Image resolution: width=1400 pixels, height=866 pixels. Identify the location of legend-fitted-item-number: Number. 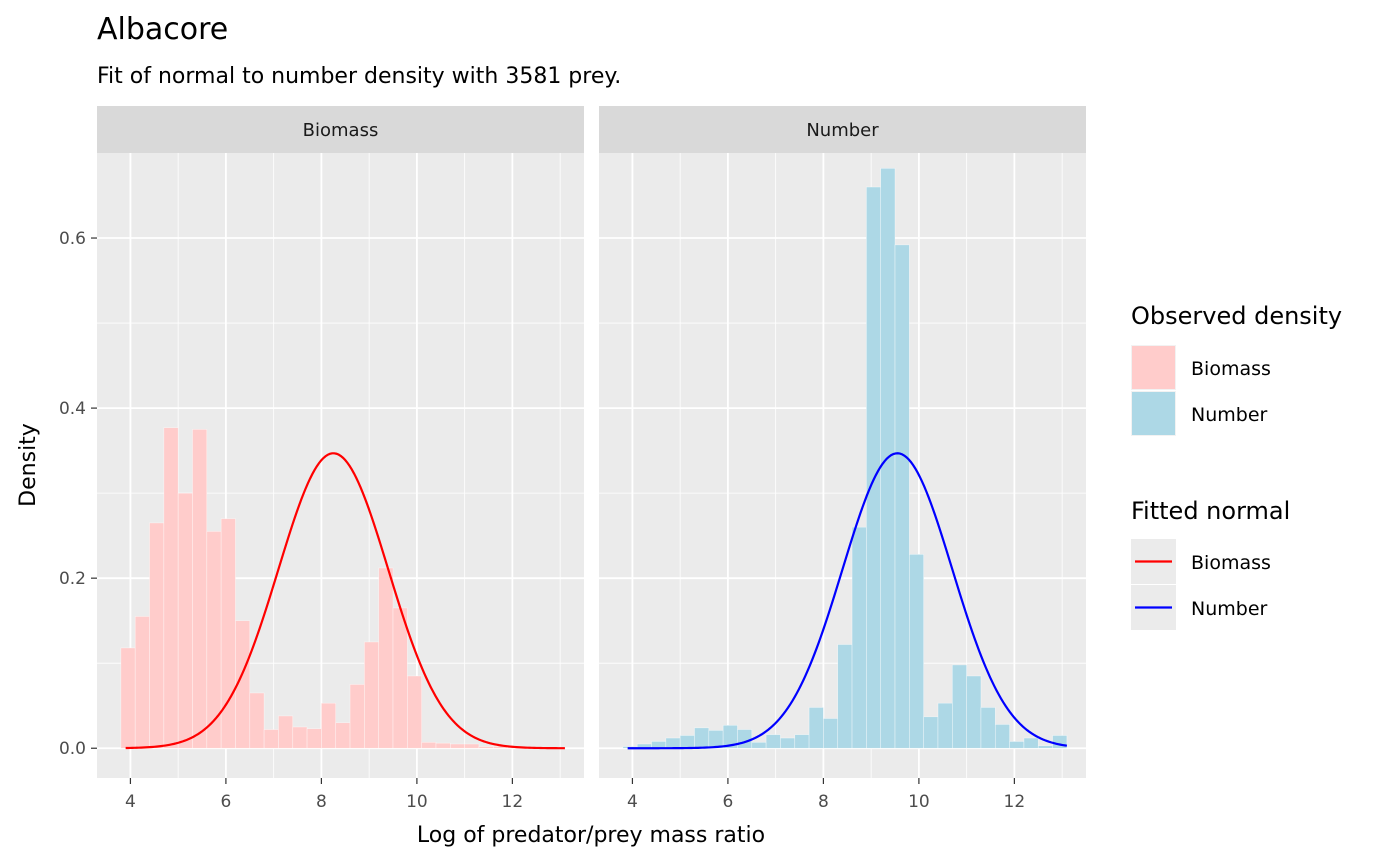
(1199, 607).